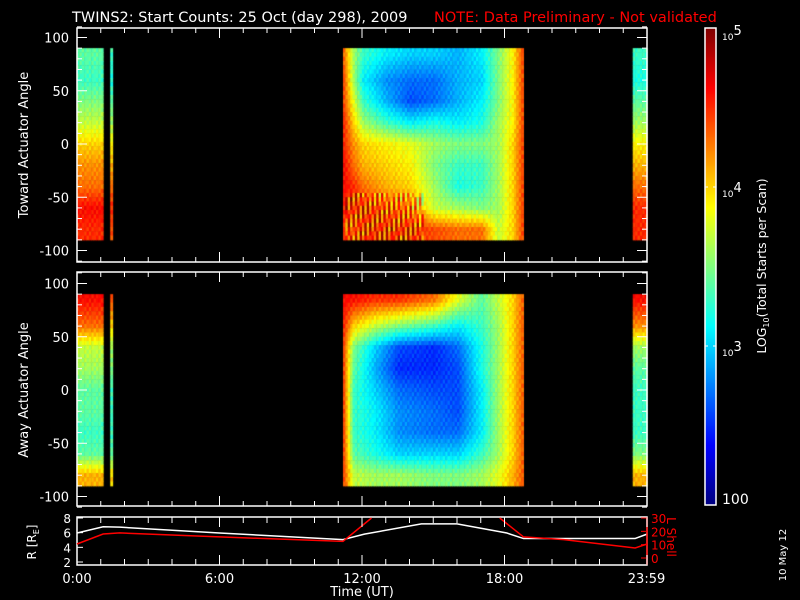  I want to click on preliminary-note: NOTE: Data Preliminary - Not validated, so click(575, 18).